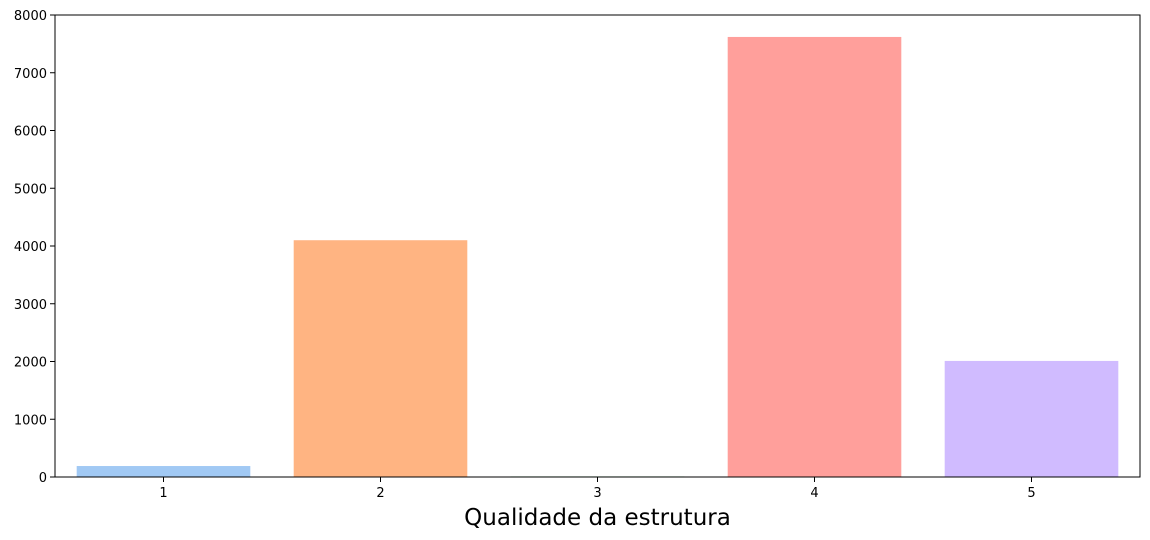 The height and width of the screenshot is (540, 1150). Describe the element at coordinates (597, 493) in the screenshot. I see `x-tick-label: 3` at that location.